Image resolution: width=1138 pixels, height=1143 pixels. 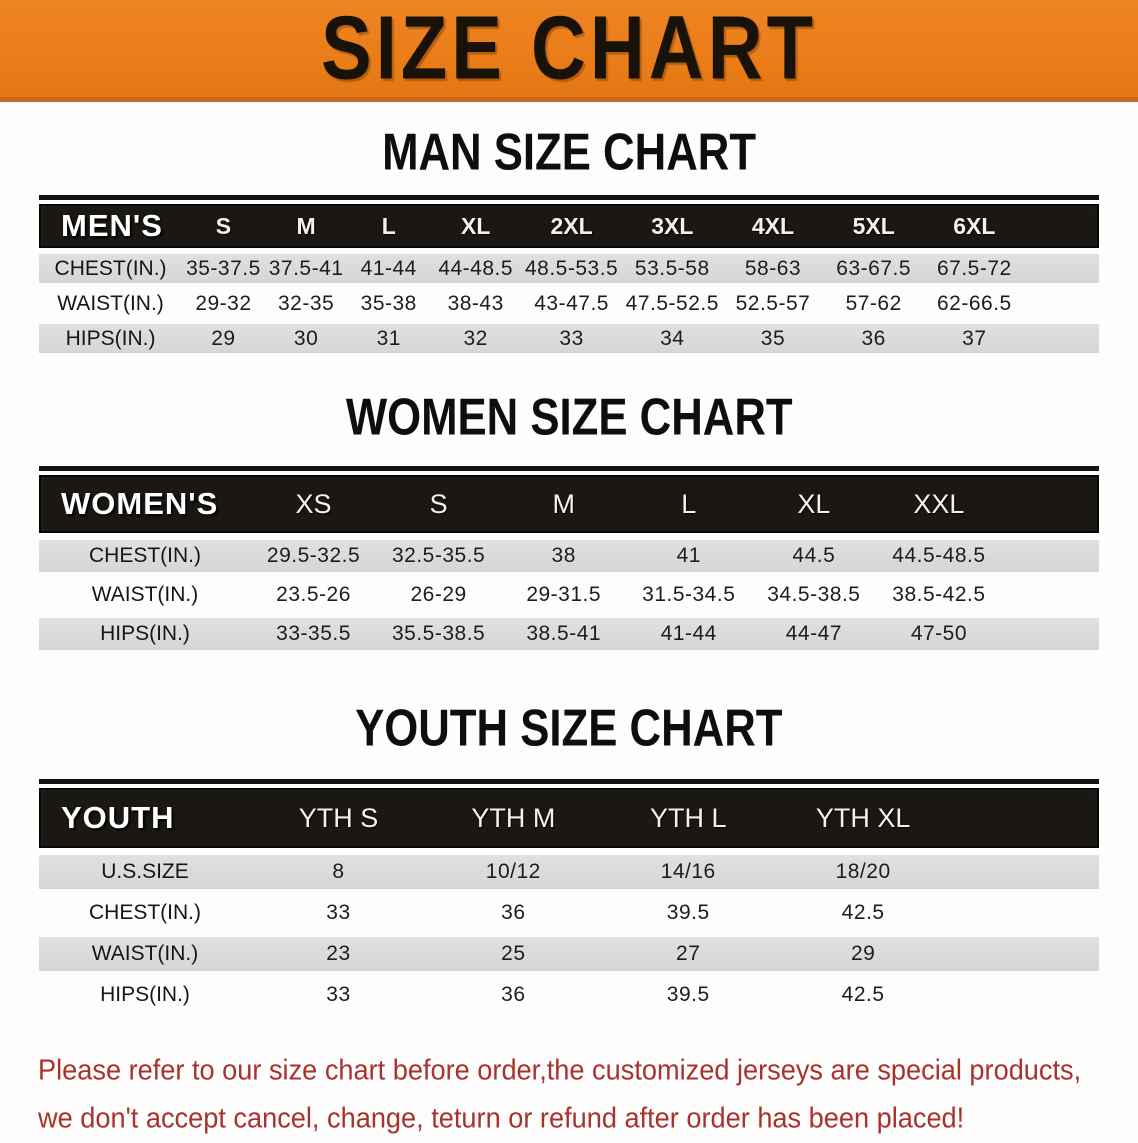 I want to click on data-row: HIPS(IN.) 29 30 31 32 33 34 35 36 37, so click(x=569, y=338).